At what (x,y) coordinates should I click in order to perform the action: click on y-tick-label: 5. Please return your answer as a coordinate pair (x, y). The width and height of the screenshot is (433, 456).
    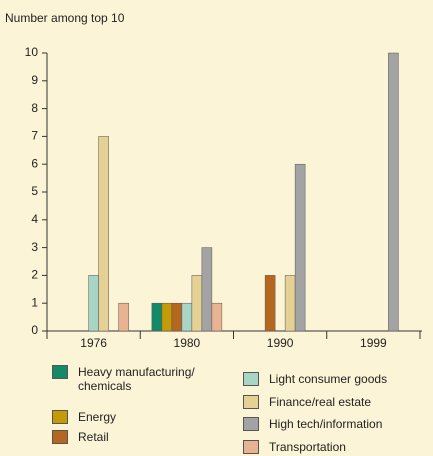
    Looking at the image, I should click on (34, 191).